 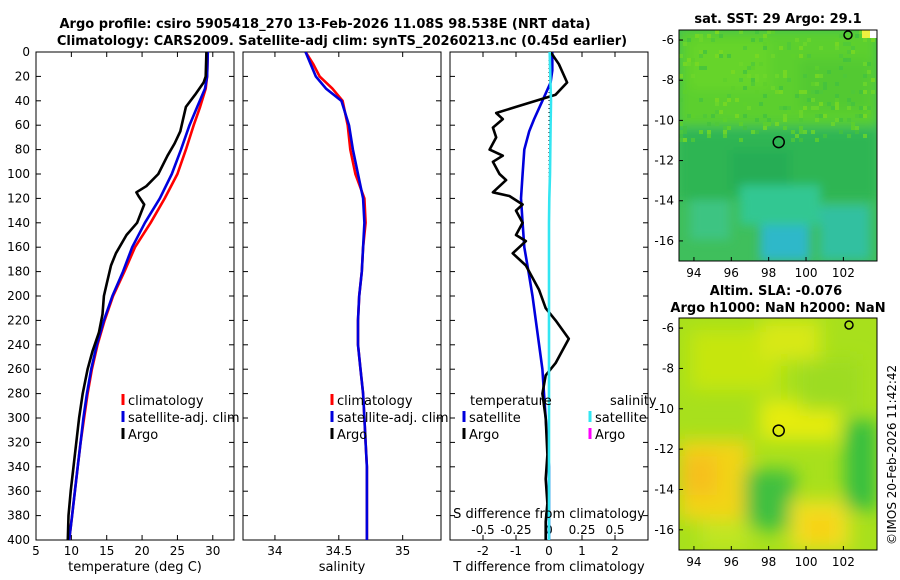 I want to click on y-tick-label: 20, so click(x=22, y=76).